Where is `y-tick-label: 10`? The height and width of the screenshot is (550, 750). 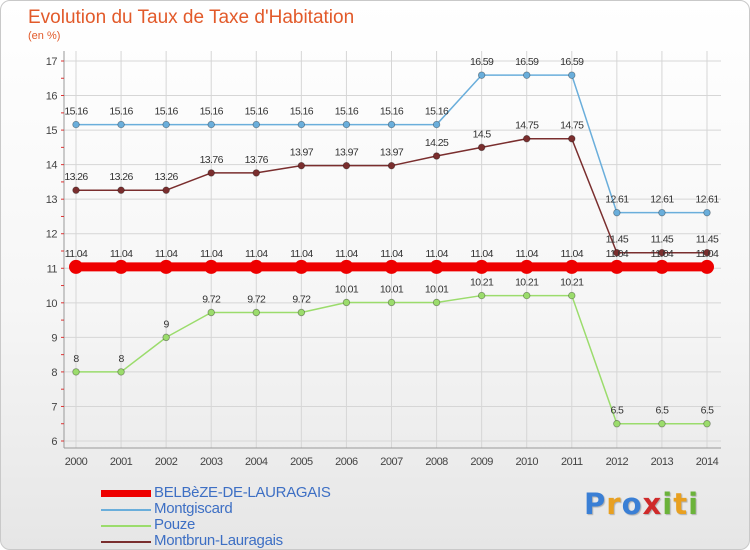
y-tick-label: 10 is located at coordinates (52, 304).